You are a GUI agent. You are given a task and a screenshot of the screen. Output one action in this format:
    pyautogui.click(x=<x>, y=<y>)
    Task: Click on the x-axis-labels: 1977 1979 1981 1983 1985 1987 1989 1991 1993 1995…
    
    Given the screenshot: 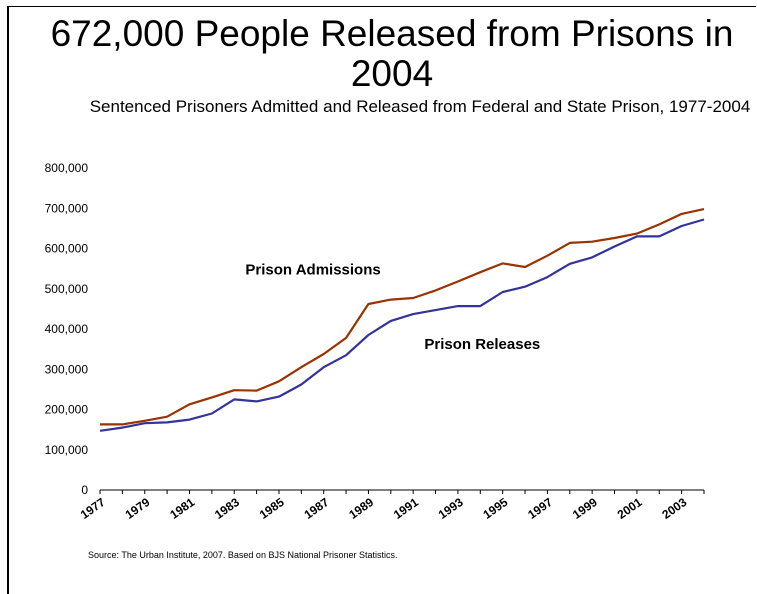 What is the action you would take?
    pyautogui.click(x=384, y=508)
    